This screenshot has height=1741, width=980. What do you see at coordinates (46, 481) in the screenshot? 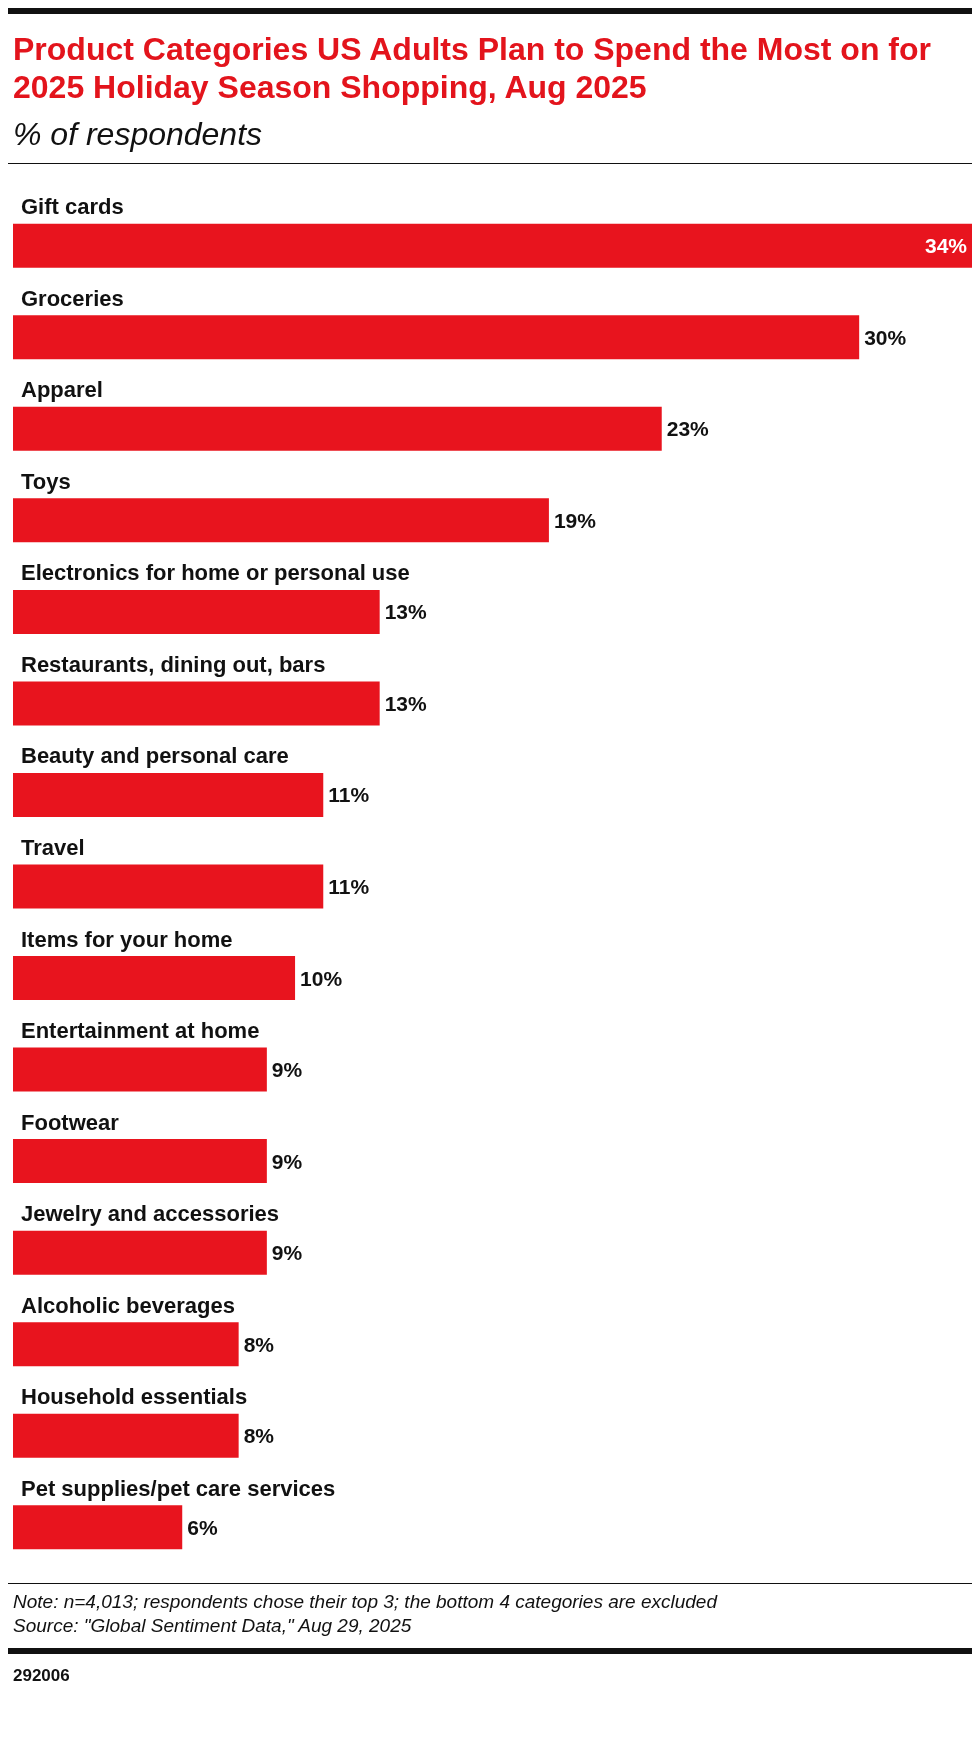
I see `y-tick-label: Toys` at bounding box center [46, 481].